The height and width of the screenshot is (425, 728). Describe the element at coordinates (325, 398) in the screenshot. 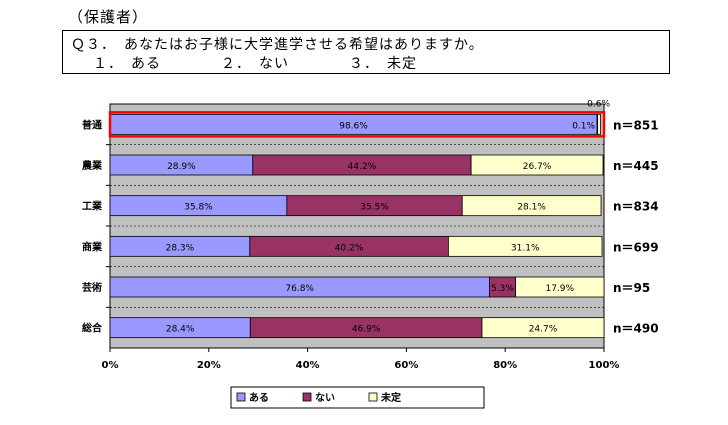

I see `legend-label: ない` at that location.